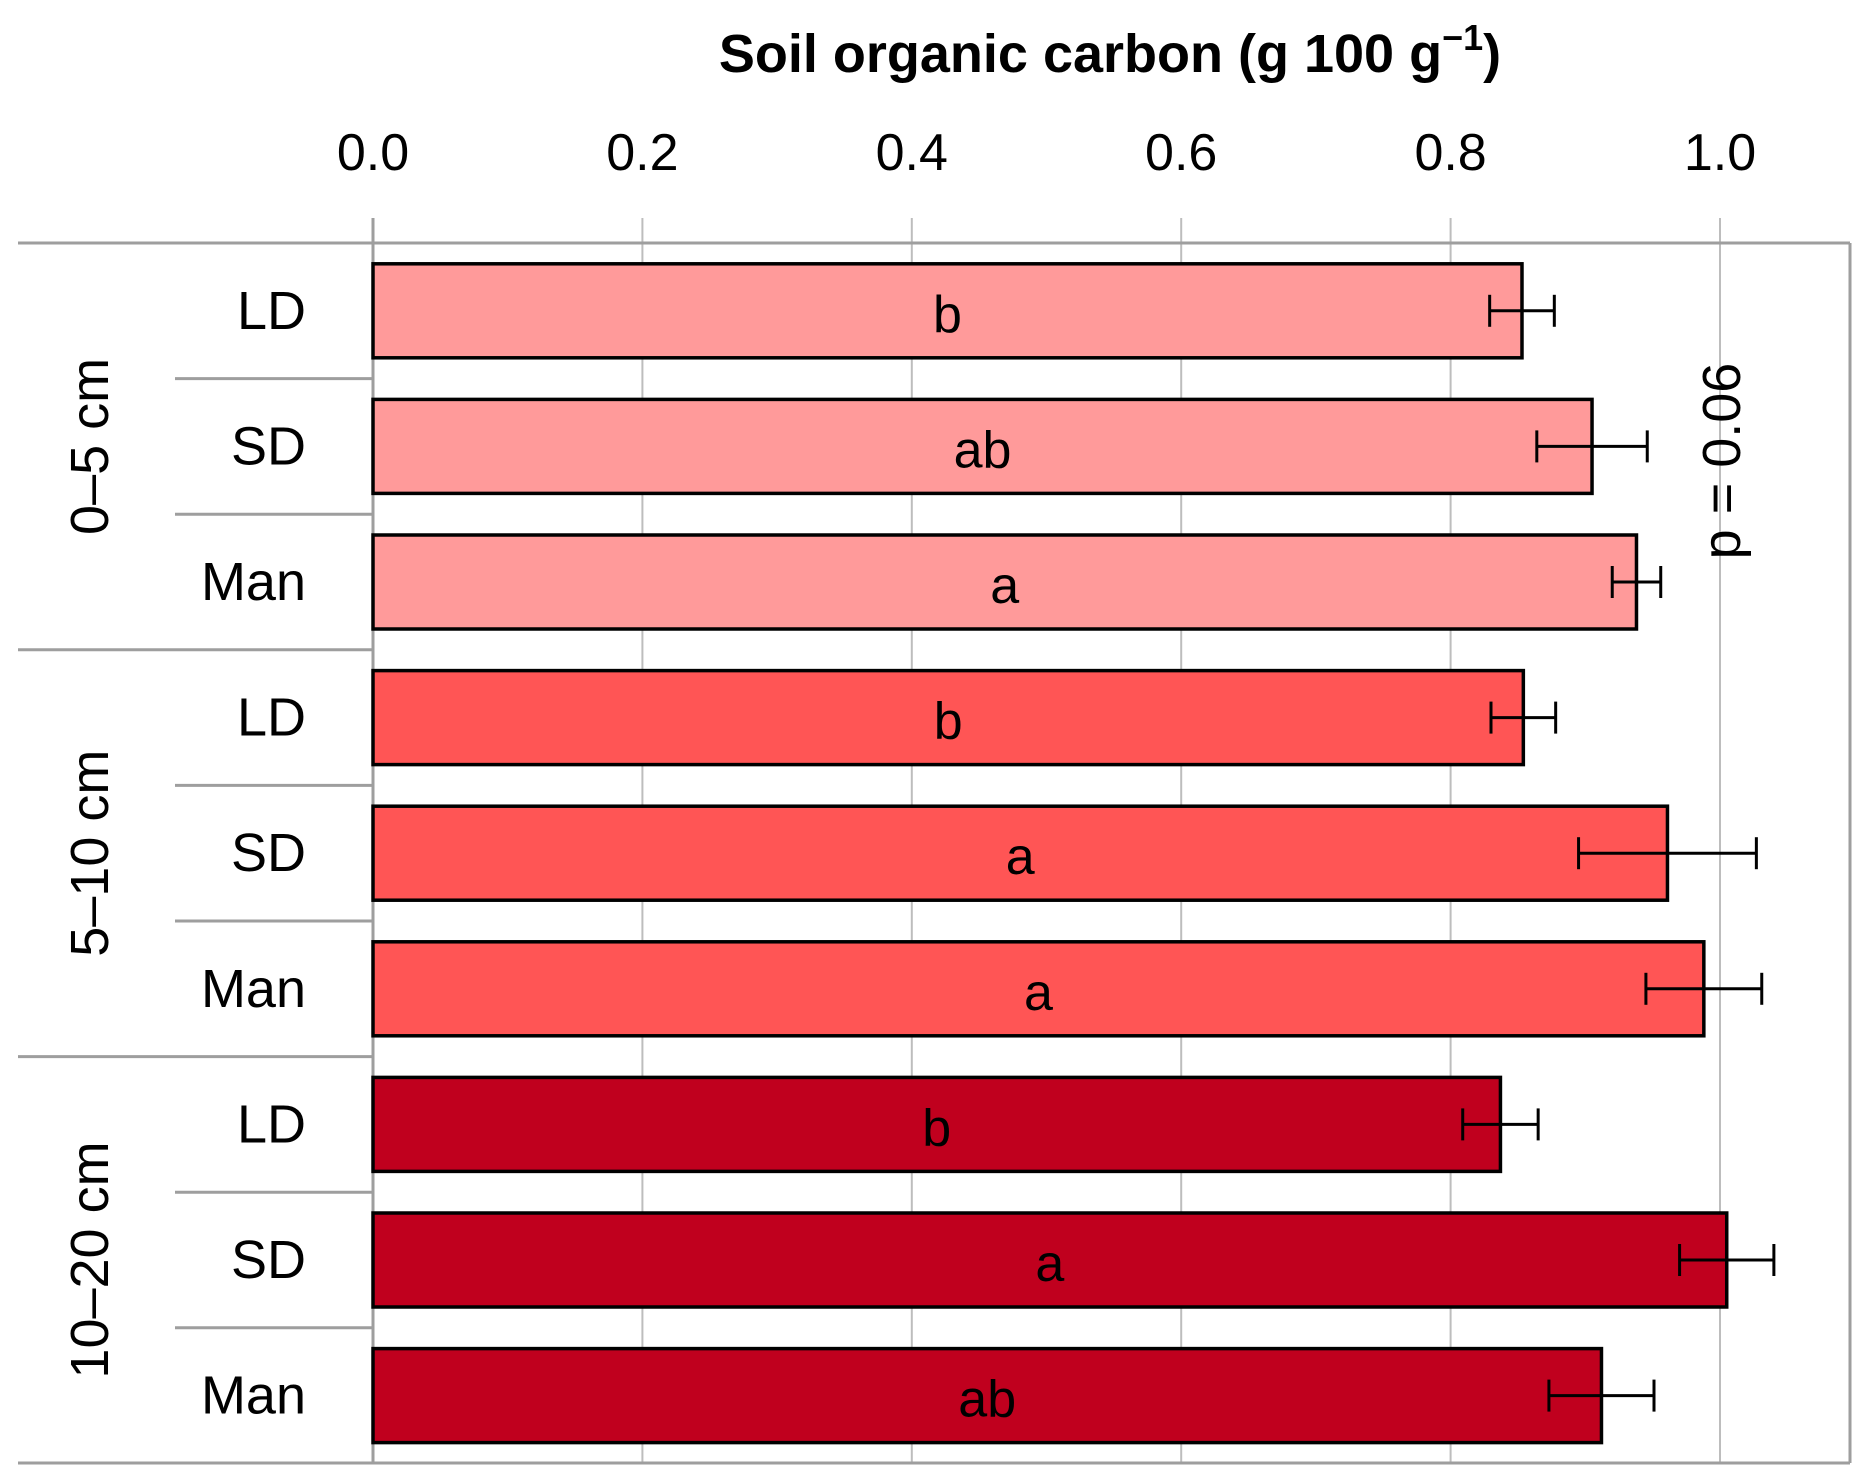 The image size is (1861, 1476). What do you see at coordinates (90, 1259) in the screenshot?
I see `depth-label: 10–20 cm` at bounding box center [90, 1259].